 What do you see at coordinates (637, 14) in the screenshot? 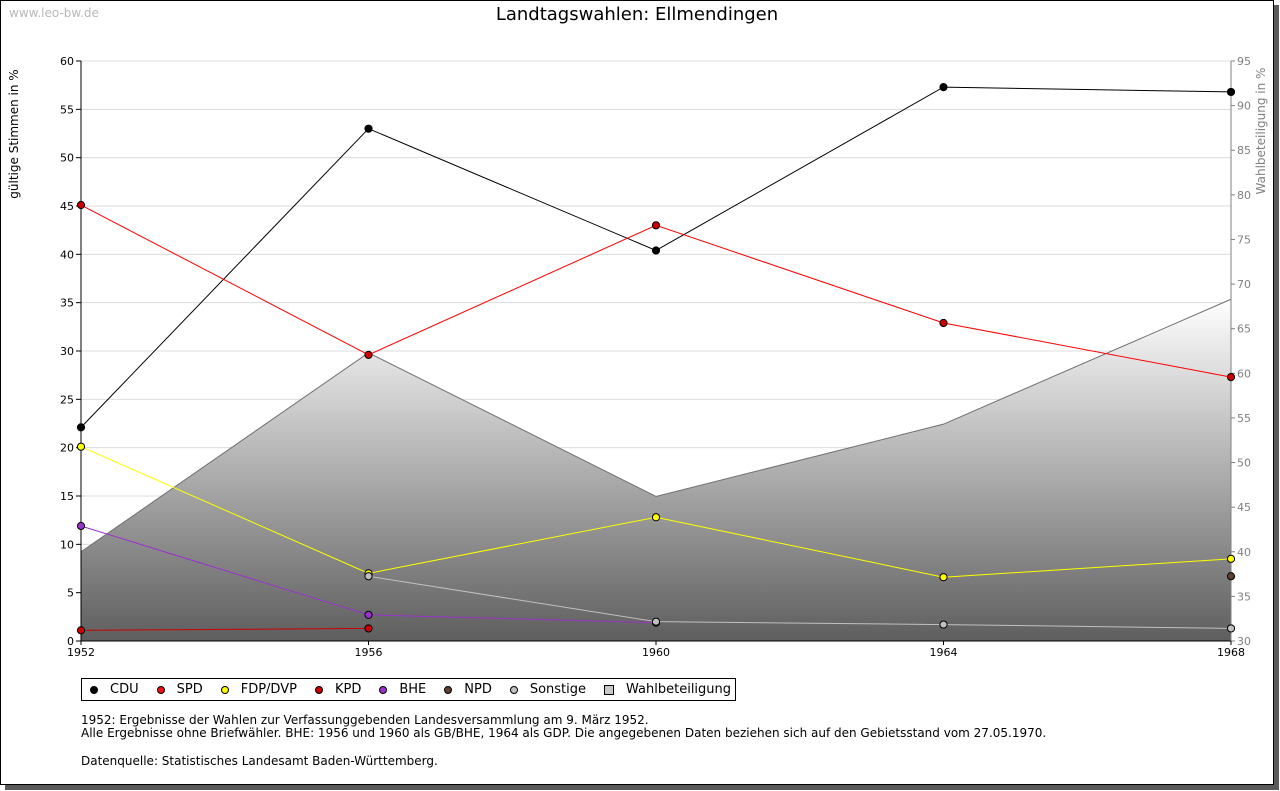
I see `chart-title: Landtagswahlen: Ellmendingen` at bounding box center [637, 14].